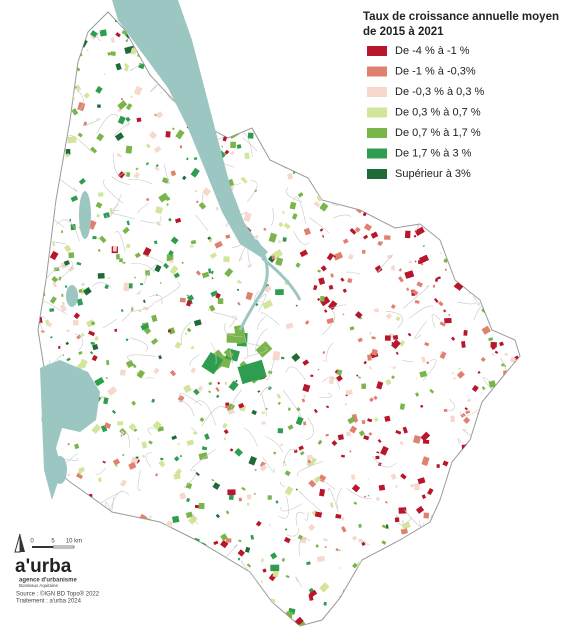  What do you see at coordinates (43, 566) in the screenshot?
I see `logo-name: a'urba` at bounding box center [43, 566].